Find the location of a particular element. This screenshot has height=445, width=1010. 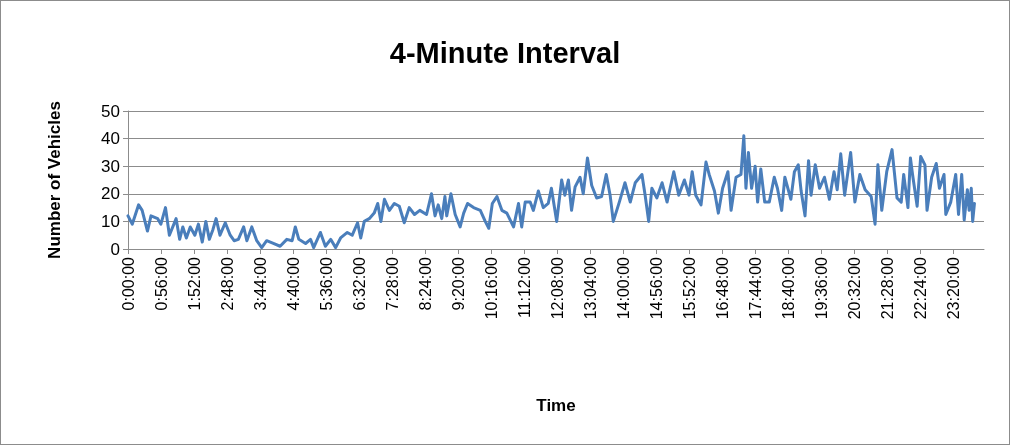

chart-title: 4-Minute Interval is located at coordinates (505, 52).